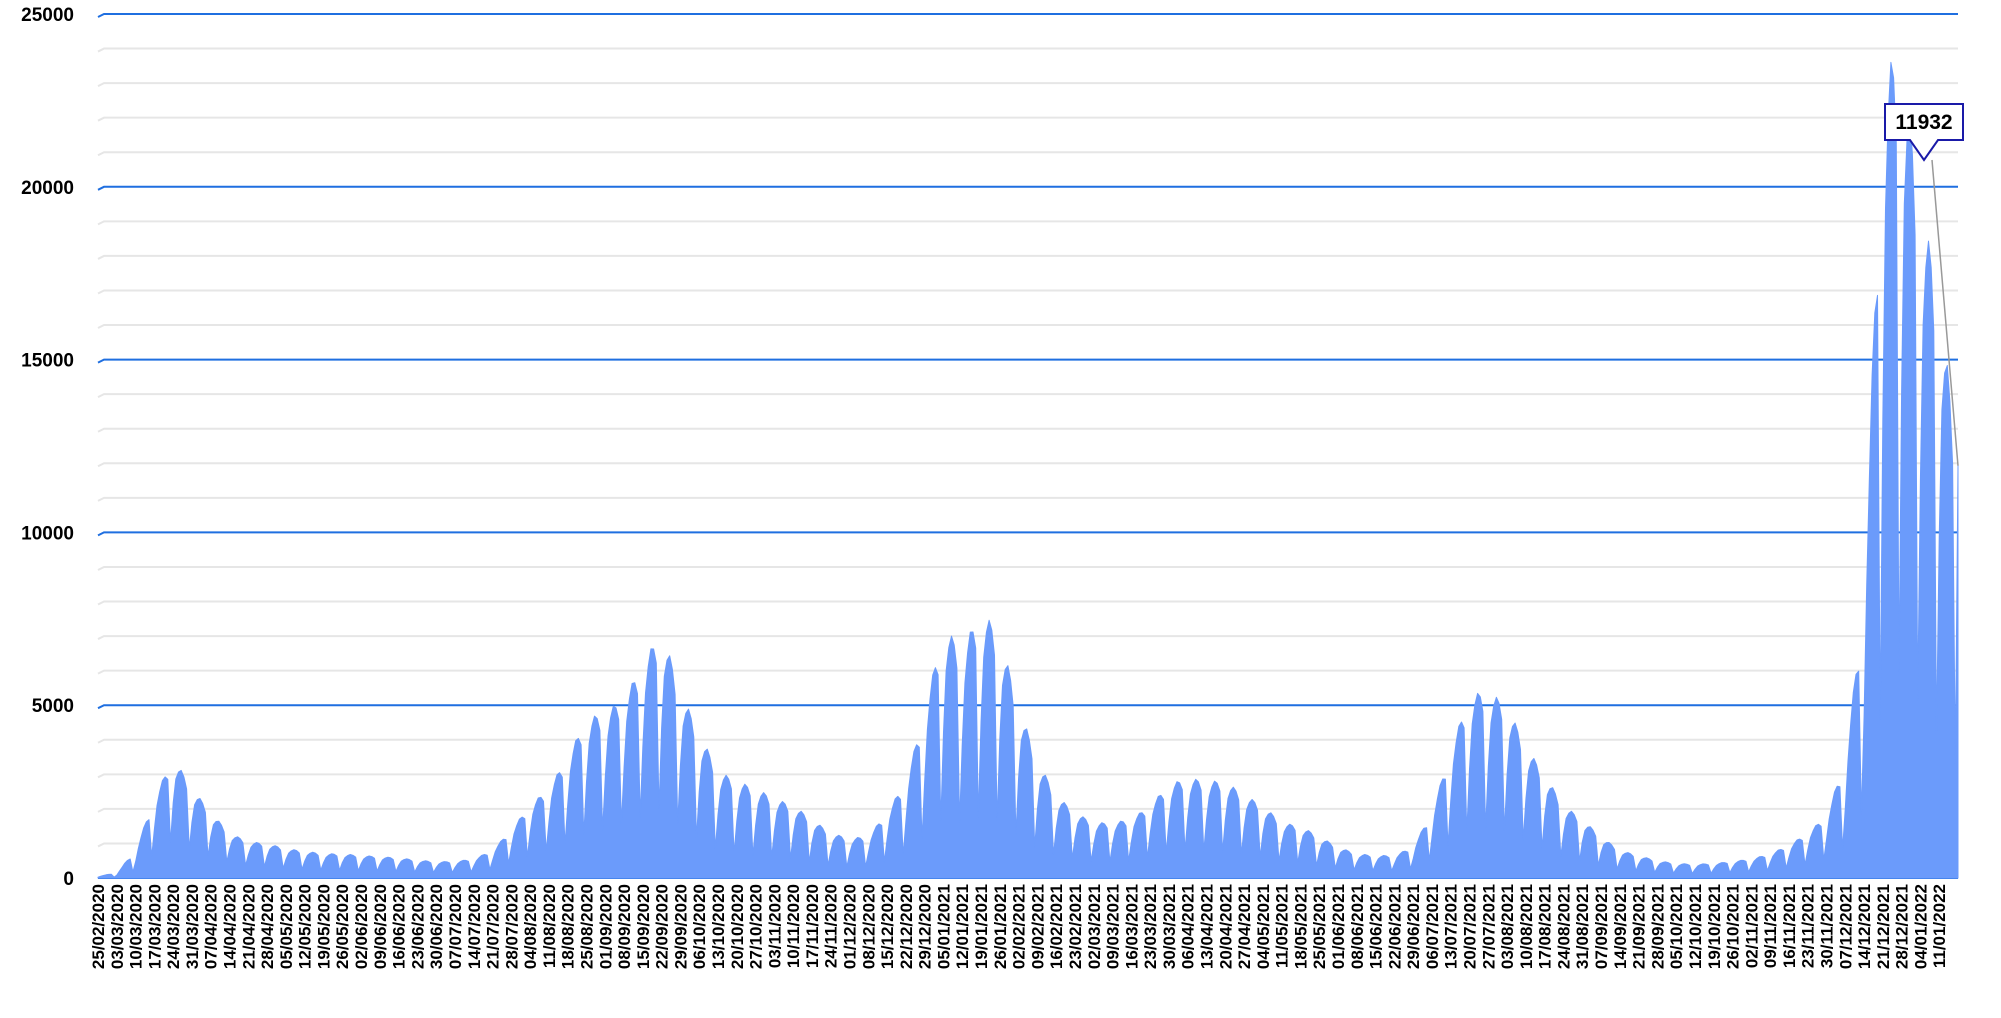 The width and height of the screenshot is (2001, 1018). What do you see at coordinates (1564, 926) in the screenshot?
I see `x-tick-label: 24/08/2021` at bounding box center [1564, 926].